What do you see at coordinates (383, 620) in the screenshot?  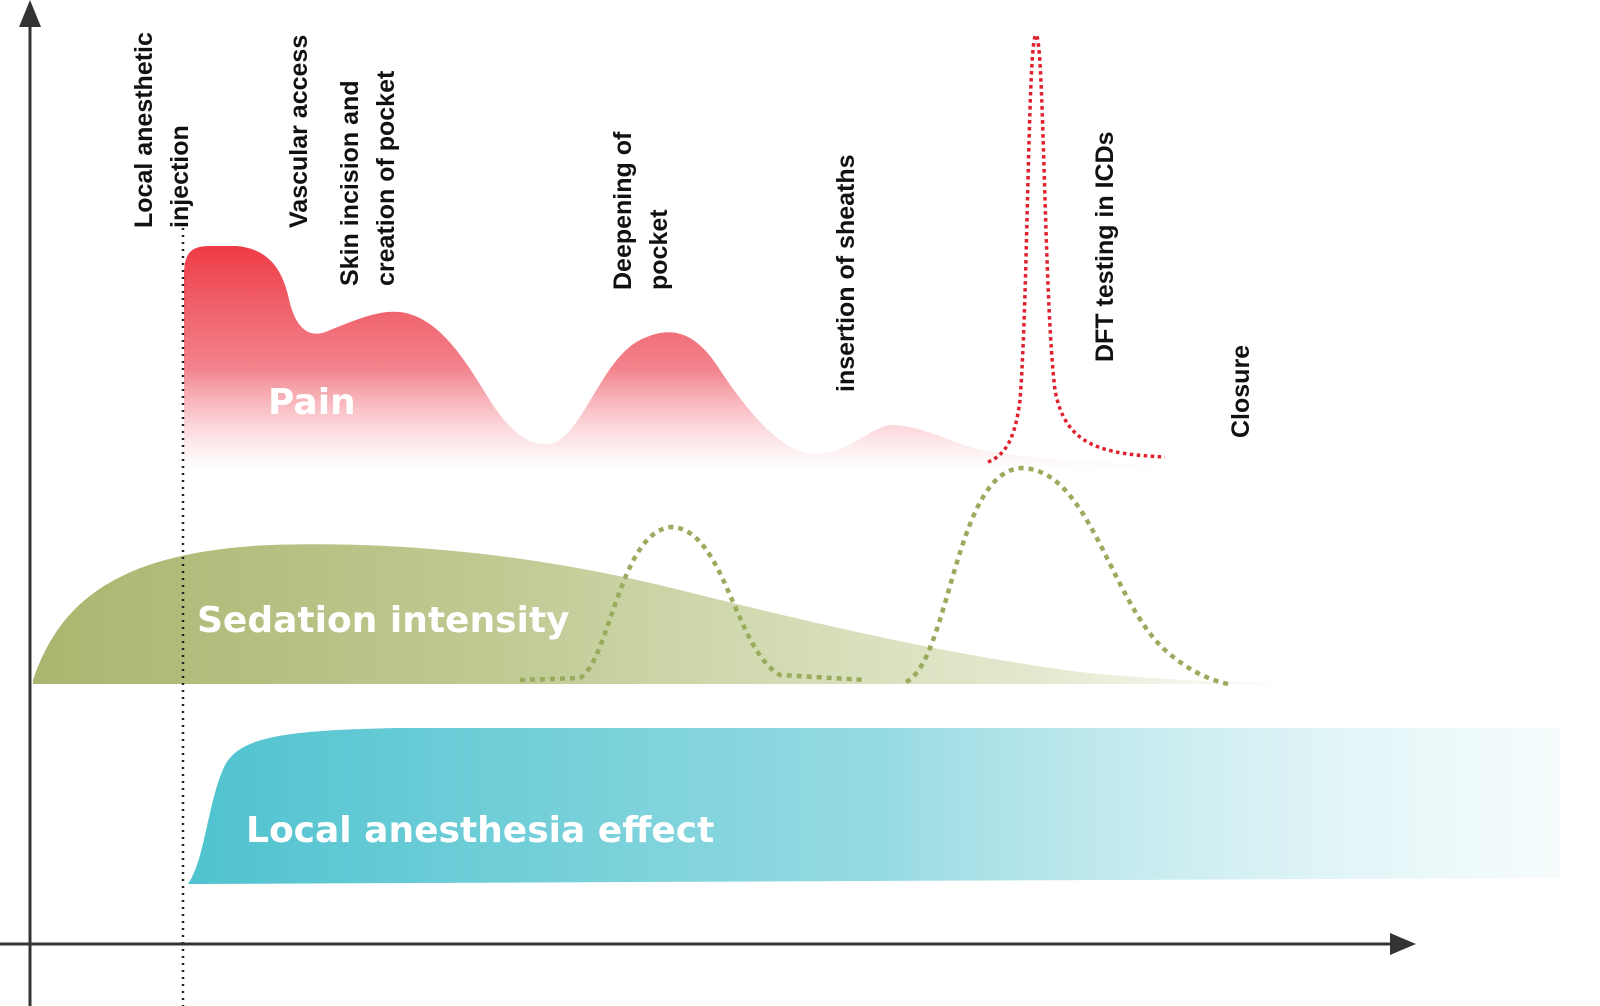 I see `sedation-intensity-label: Sedation intensity` at bounding box center [383, 620].